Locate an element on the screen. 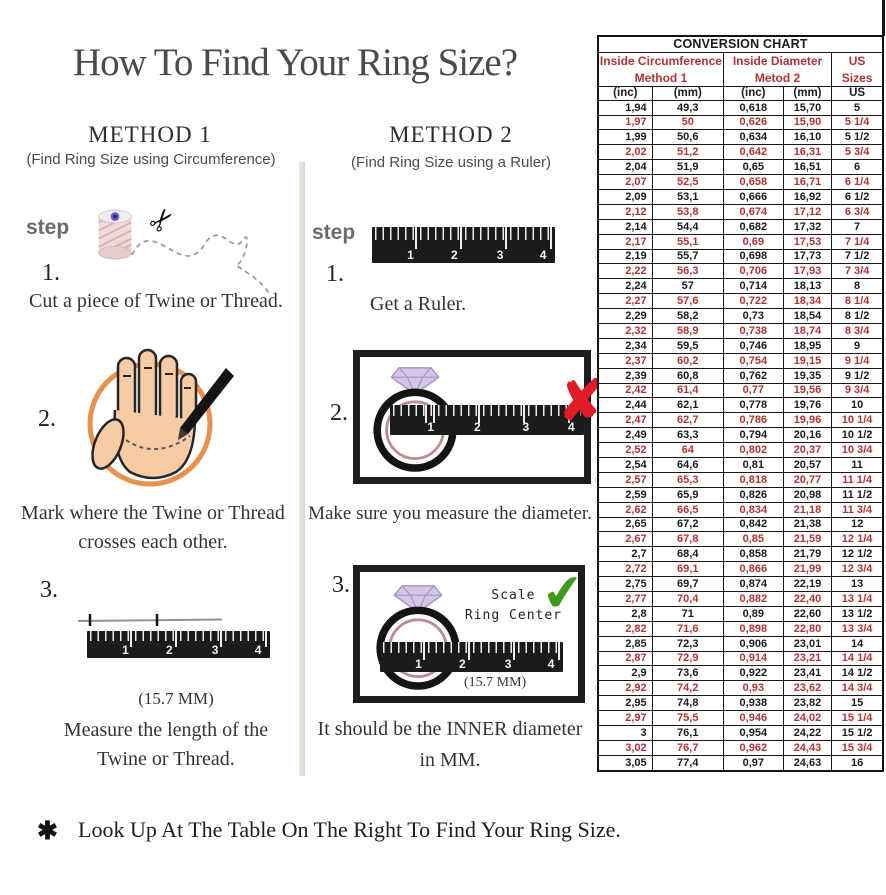 The height and width of the screenshot is (895, 886). table-cell: 6 3/4 is located at coordinates (857, 211).